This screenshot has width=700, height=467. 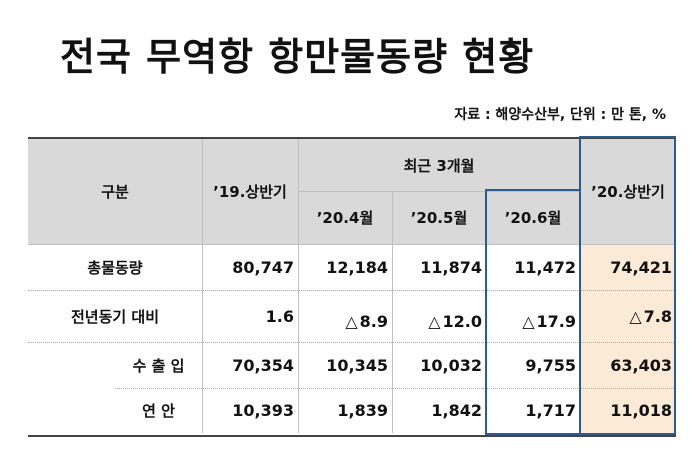 I want to click on header-apr: ’20.4월, so click(x=345, y=217).